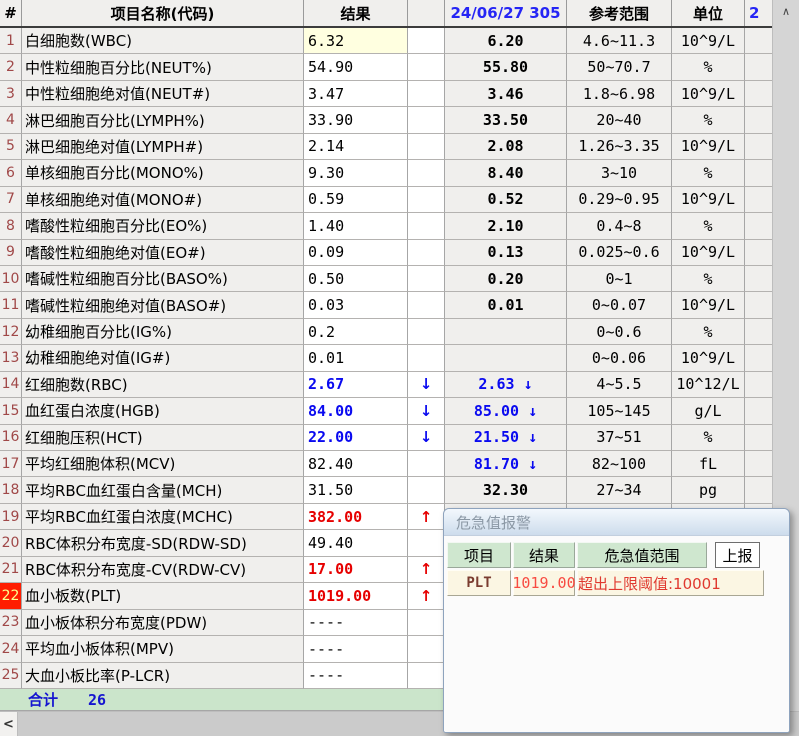  Describe the element at coordinates (163, 464) in the screenshot. I see `item-name-cell: 平均红细胞体积(MCV)` at that location.